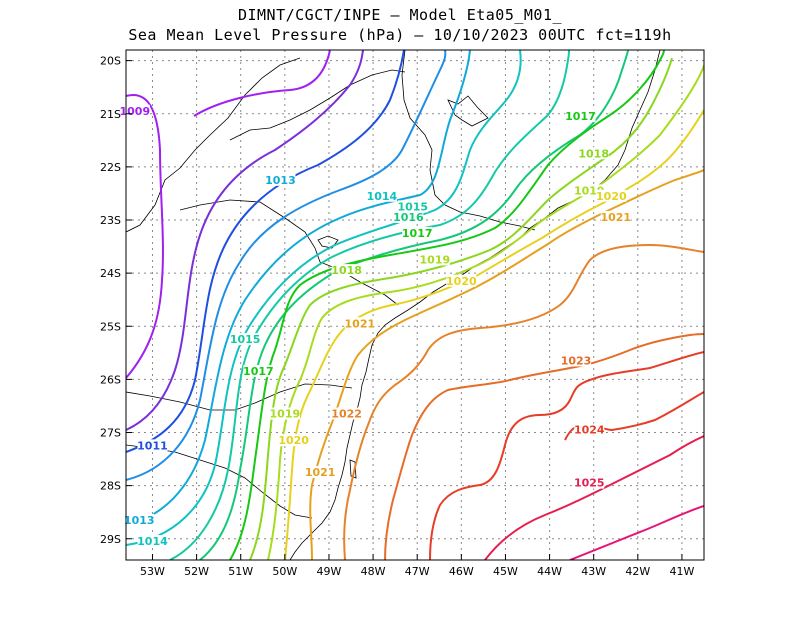 Image resolution: width=800 pixels, height=618 pixels. I want to click on y-tick-label: 26S, so click(110, 379).